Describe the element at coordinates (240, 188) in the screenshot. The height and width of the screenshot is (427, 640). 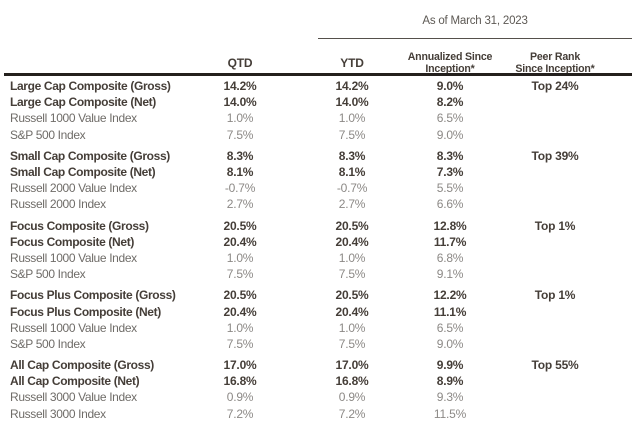
I see `qtd-value: -0.7%` at that location.